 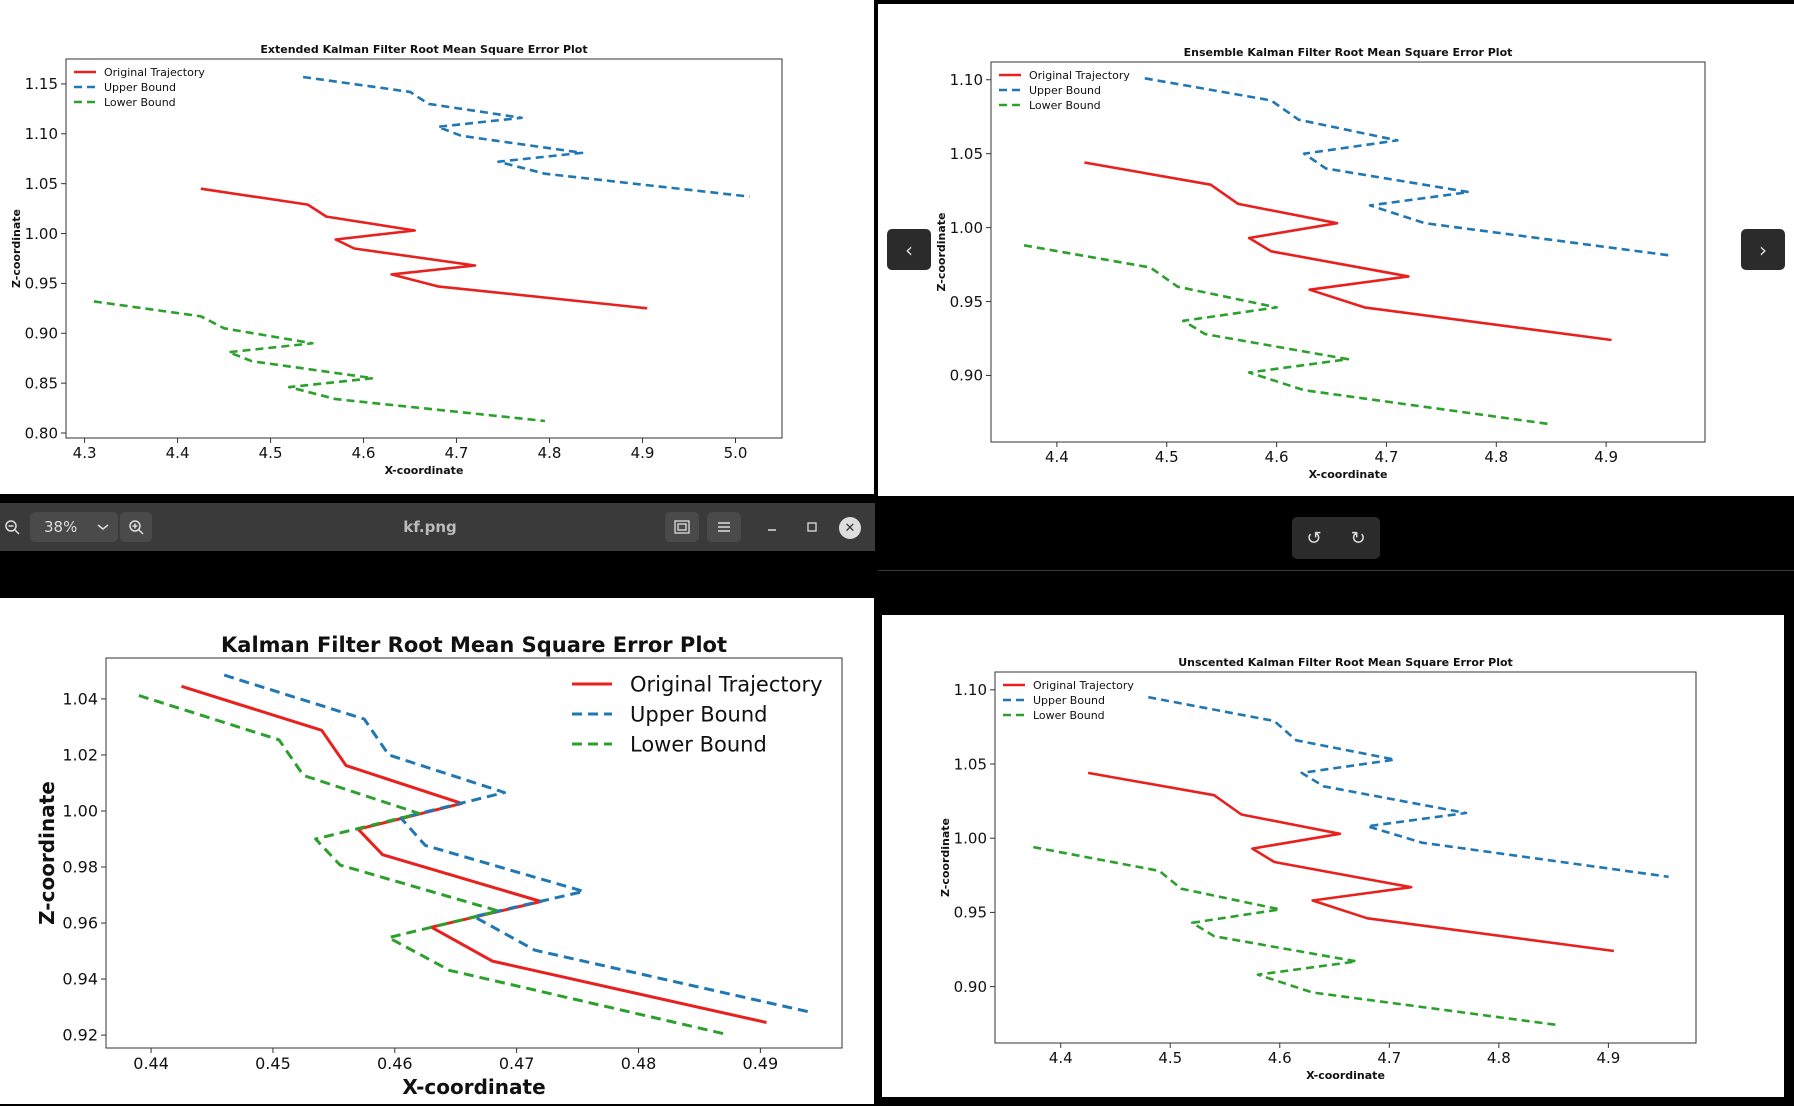 I want to click on minimize-button, so click(x=772, y=527).